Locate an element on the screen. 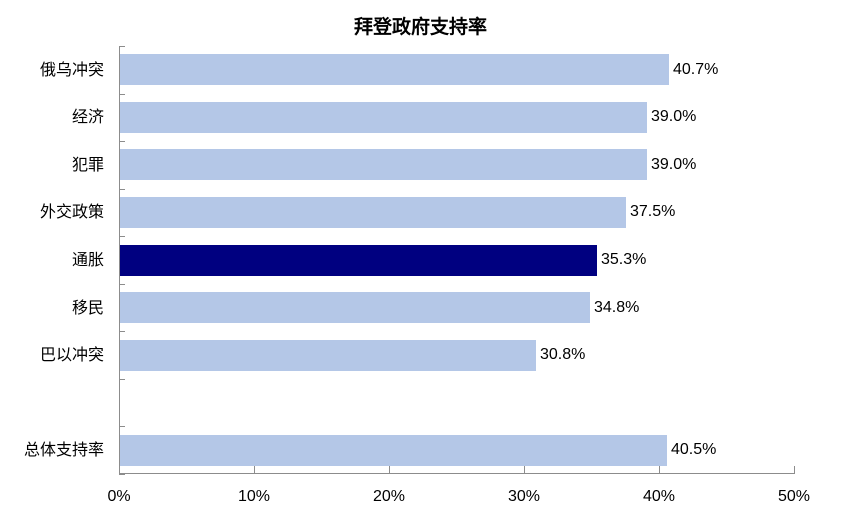 Image resolution: width=841 pixels, height=518 pixels. value-label: 40.7% is located at coordinates (696, 69).